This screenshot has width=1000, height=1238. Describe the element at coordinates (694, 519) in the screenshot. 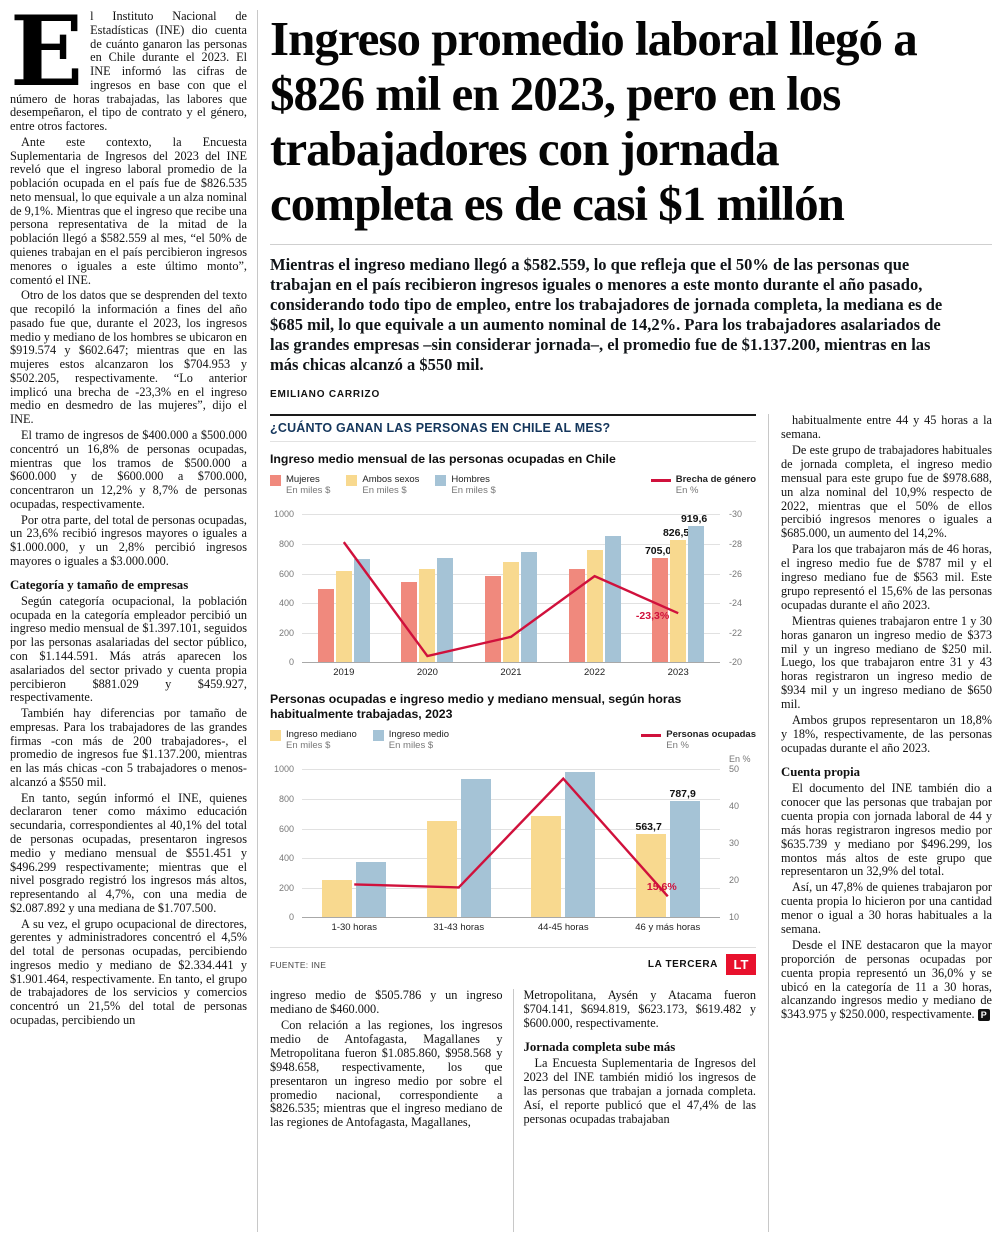

I see `bar-value-label: 919,6` at that location.